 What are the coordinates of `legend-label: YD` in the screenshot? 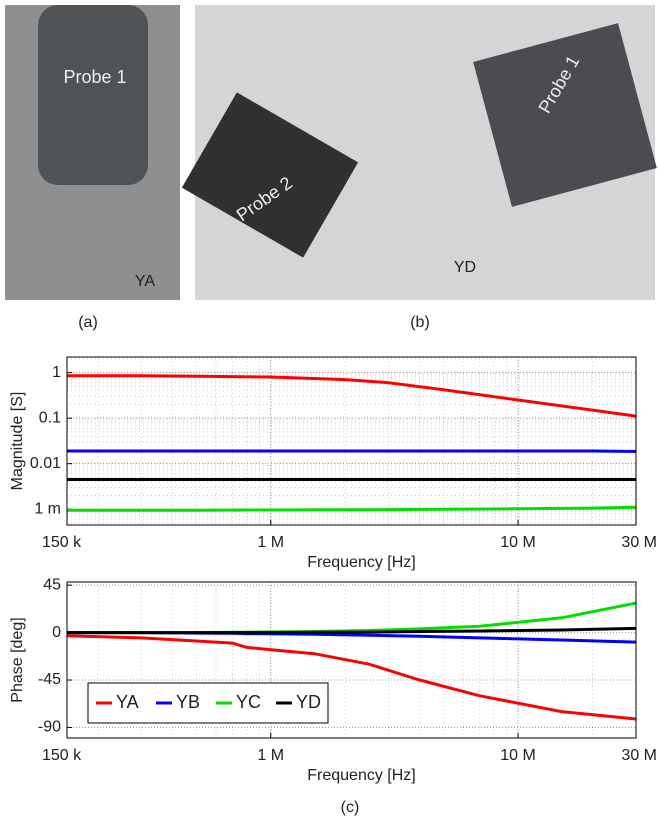 It's located at (308, 702).